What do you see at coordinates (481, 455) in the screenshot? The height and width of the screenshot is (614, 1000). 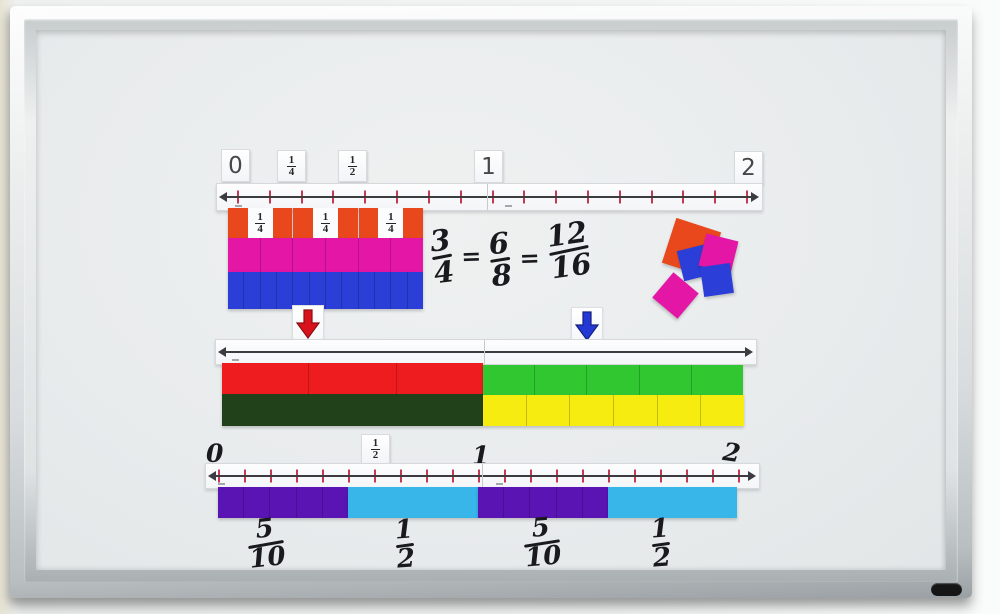 I see `handwritten-one: 1` at bounding box center [481, 455].